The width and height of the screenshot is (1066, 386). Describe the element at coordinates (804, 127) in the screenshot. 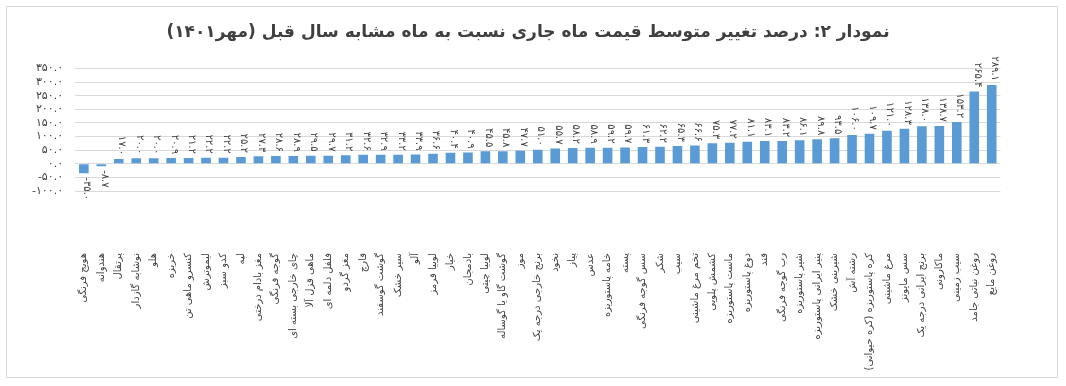

I see `data-label: ۸۶.۱` at that location.